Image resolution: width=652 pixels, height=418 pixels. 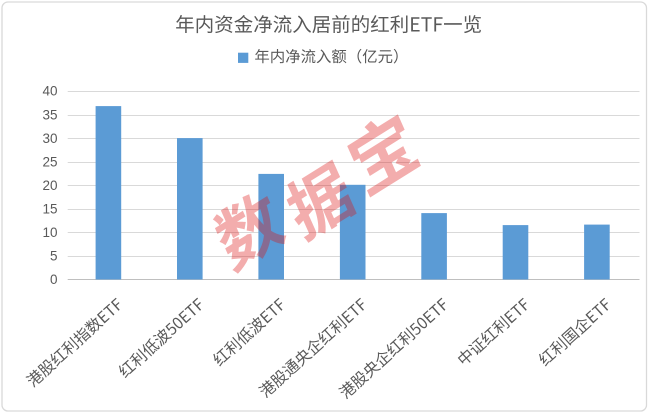 What do you see at coordinates (49, 209) in the screenshot?
I see `svg-text: 15` at bounding box center [49, 209].